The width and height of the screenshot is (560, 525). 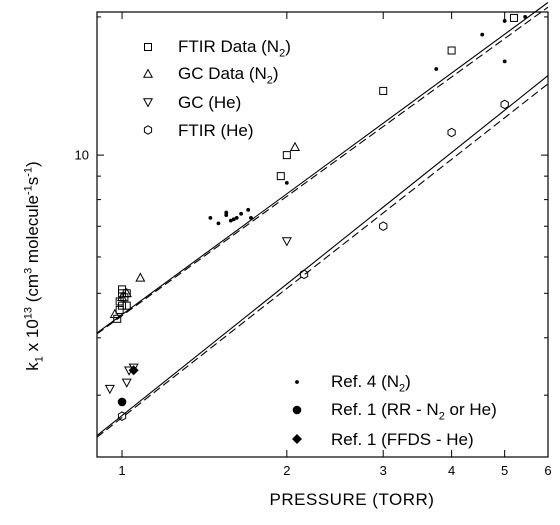 I want to click on legend-label-gc-n2: GC Data (N2), so click(x=228, y=75).